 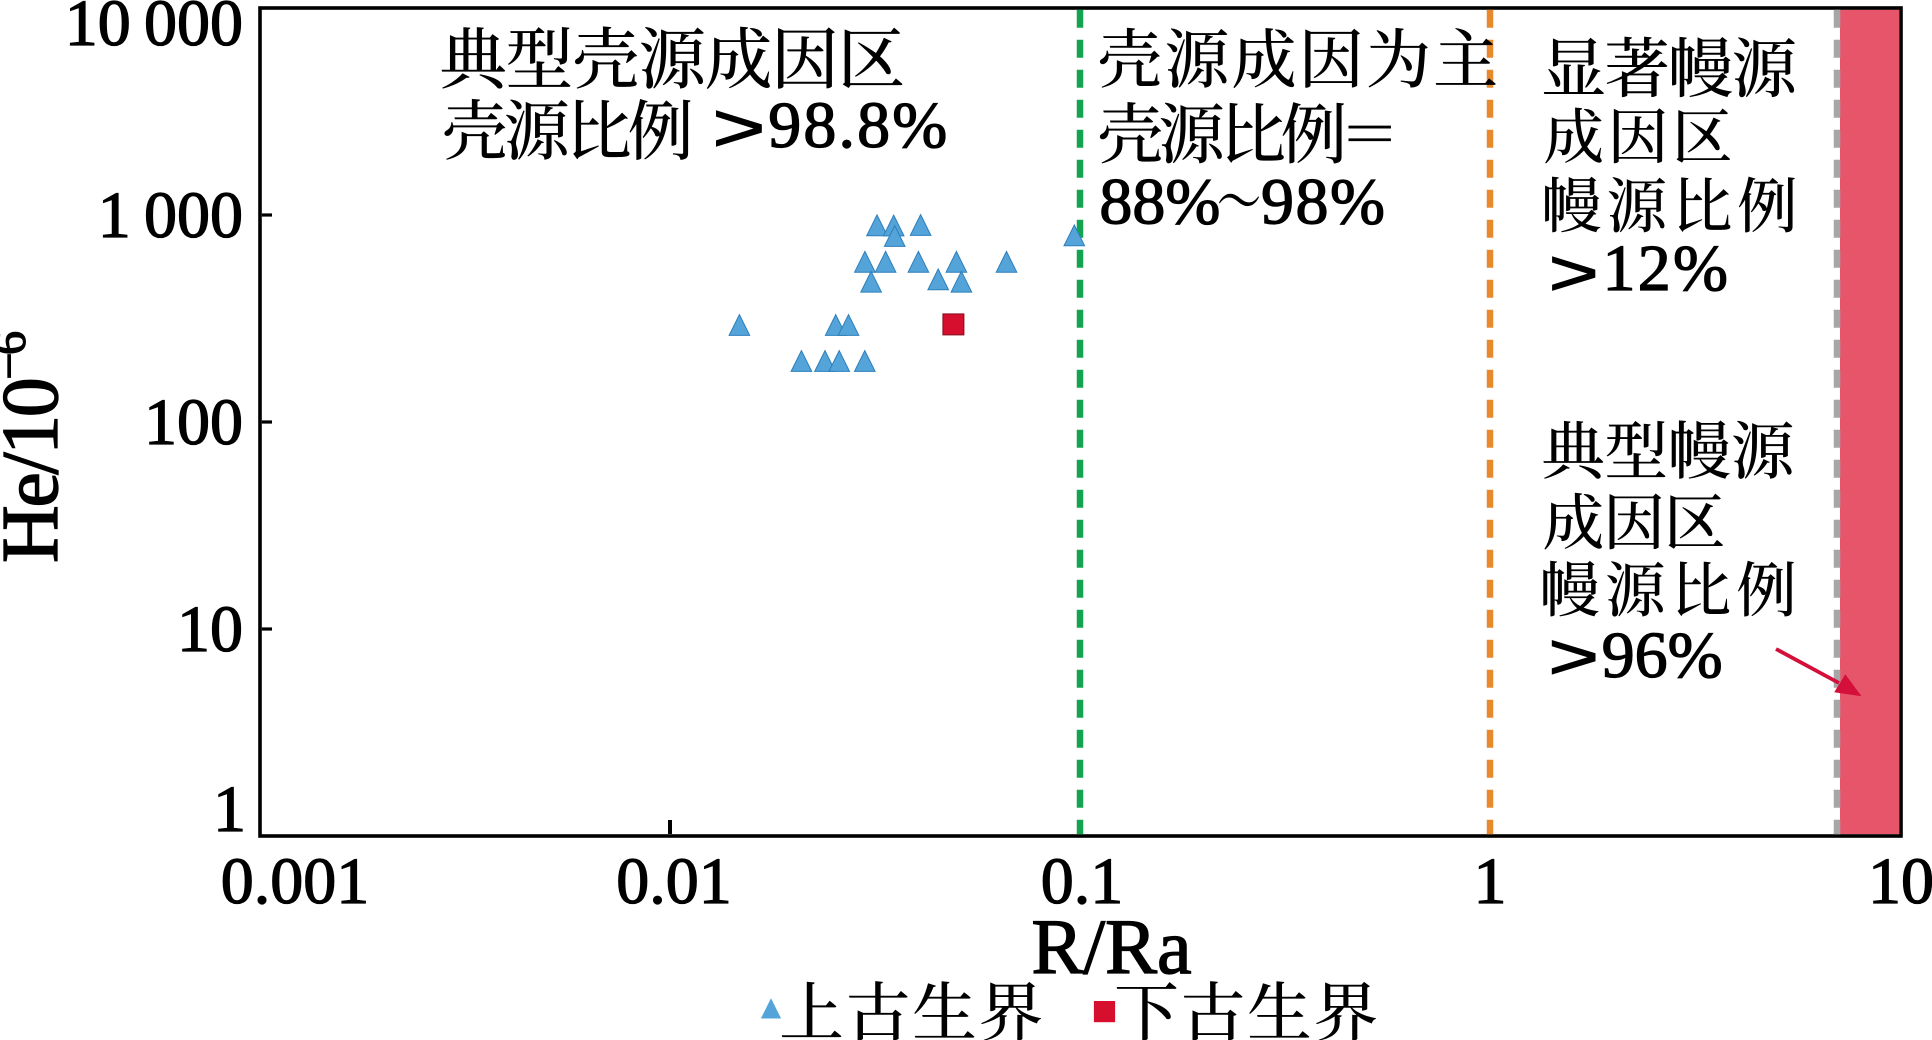 What do you see at coordinates (1082, 881) in the screenshot?
I see `svg-text: 0.1` at bounding box center [1082, 881].